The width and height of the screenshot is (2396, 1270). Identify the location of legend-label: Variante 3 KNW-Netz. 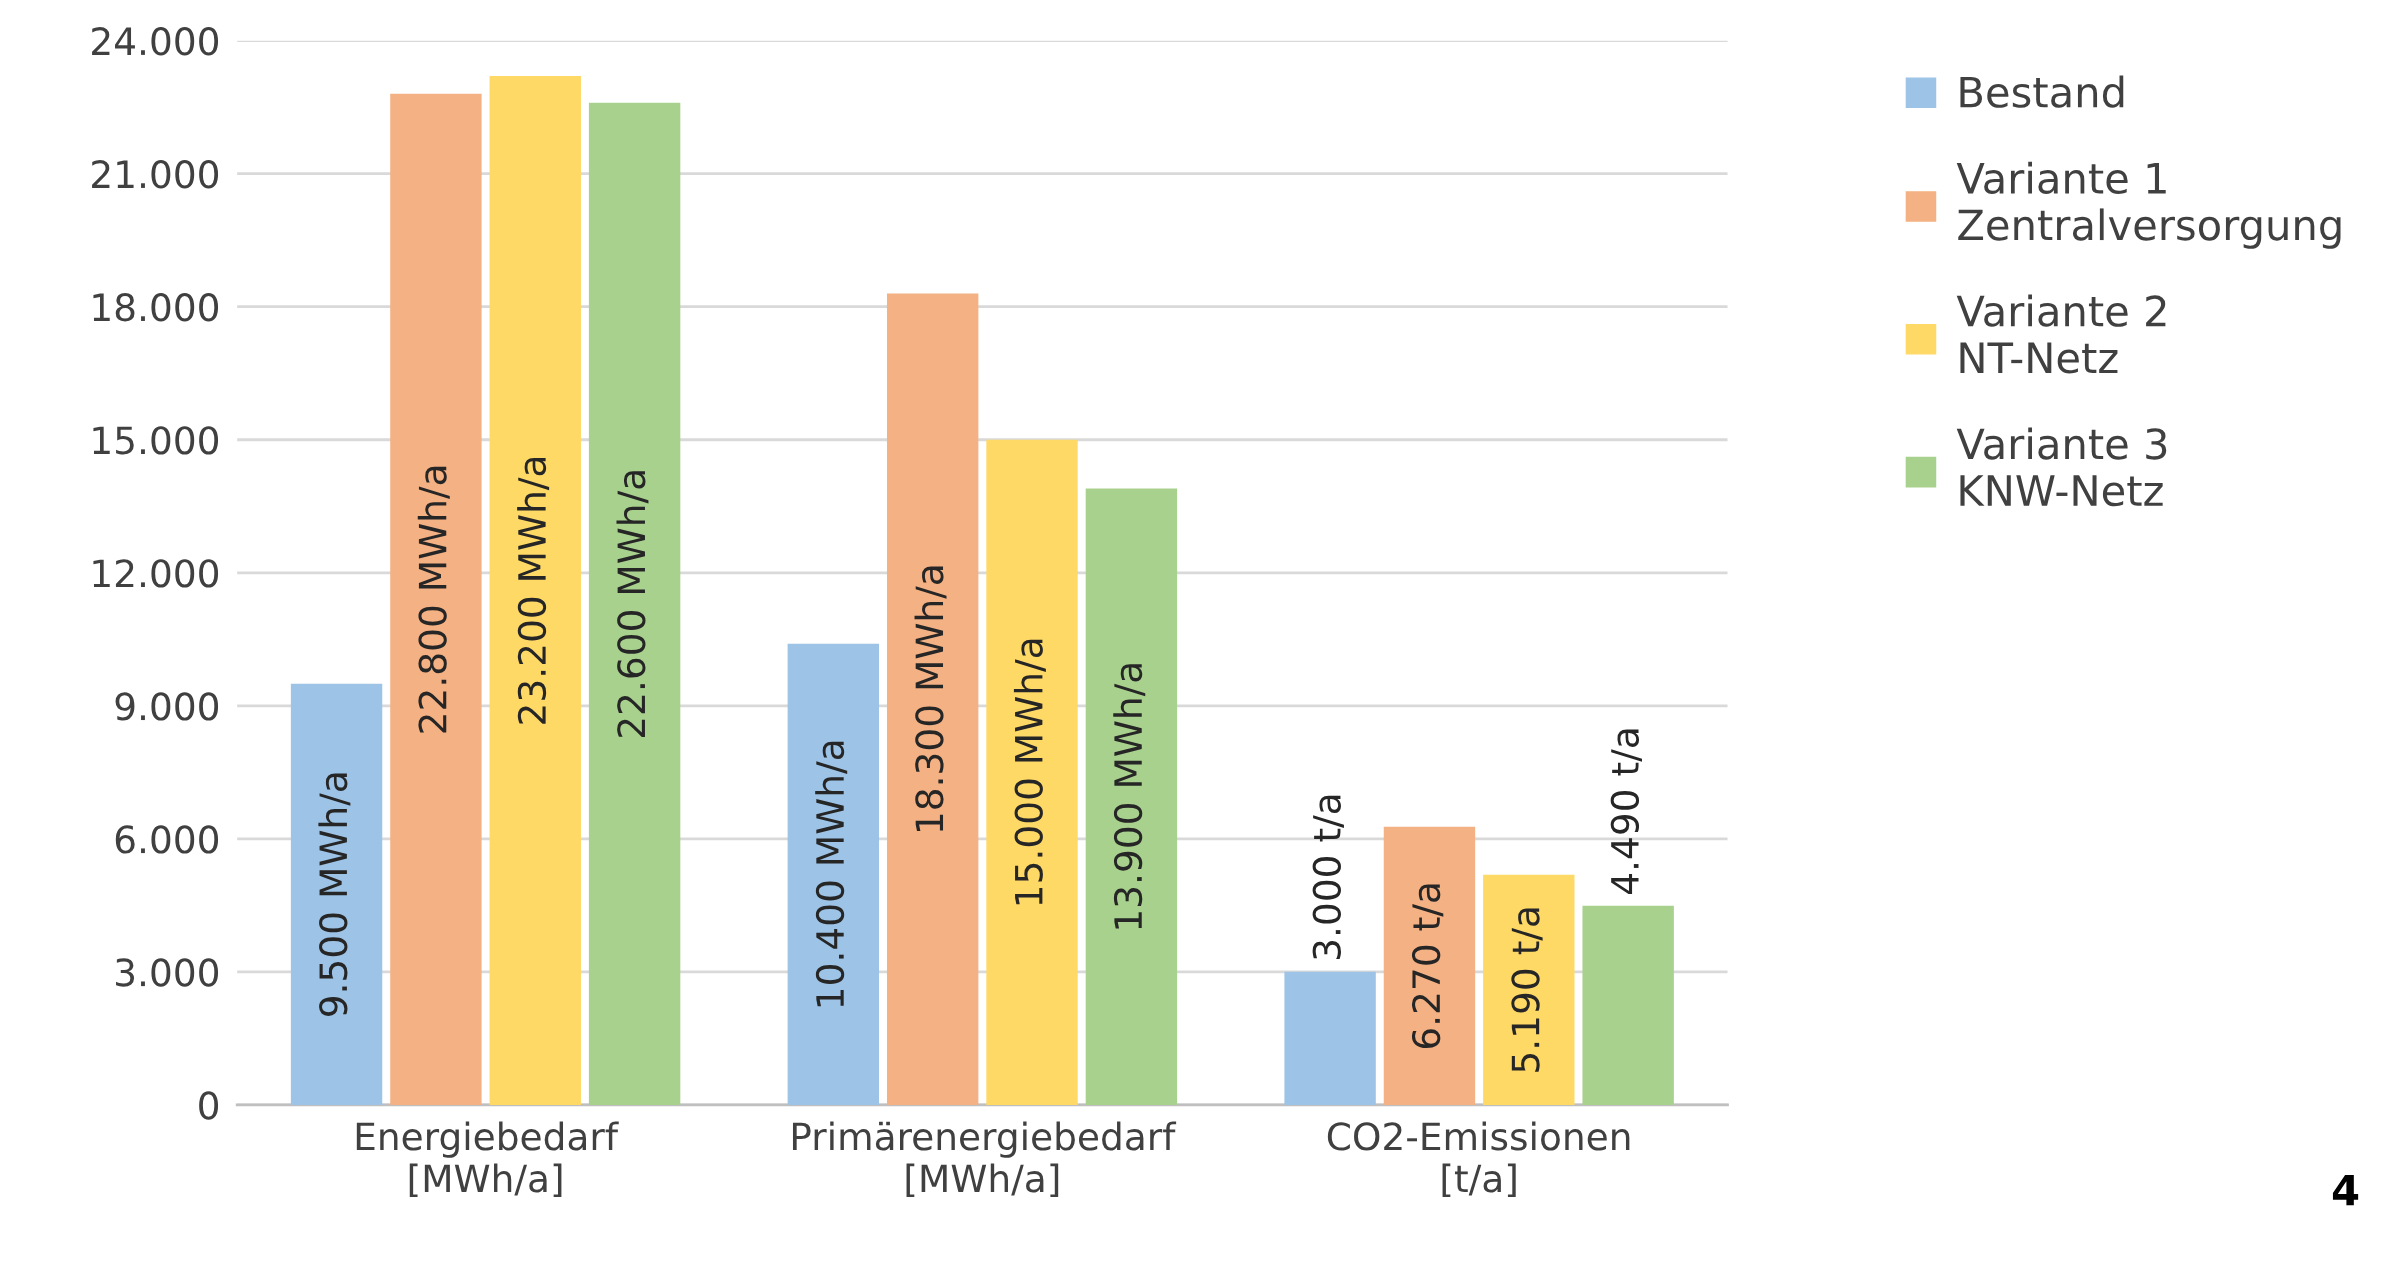
(2061, 467).